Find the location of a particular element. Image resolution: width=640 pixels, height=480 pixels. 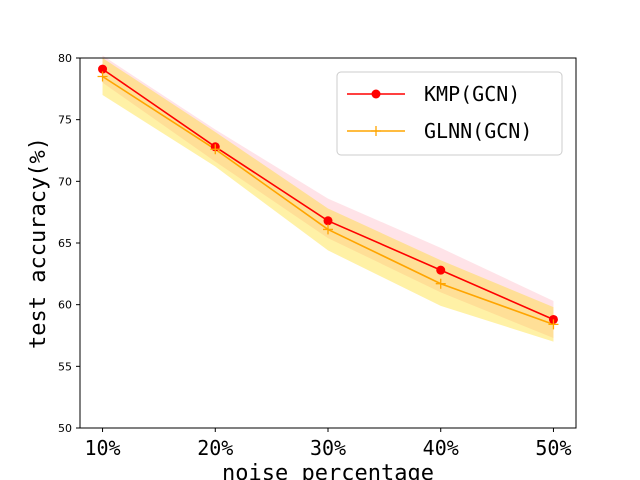

y-tick-label-3: 65 is located at coordinates (65, 243).